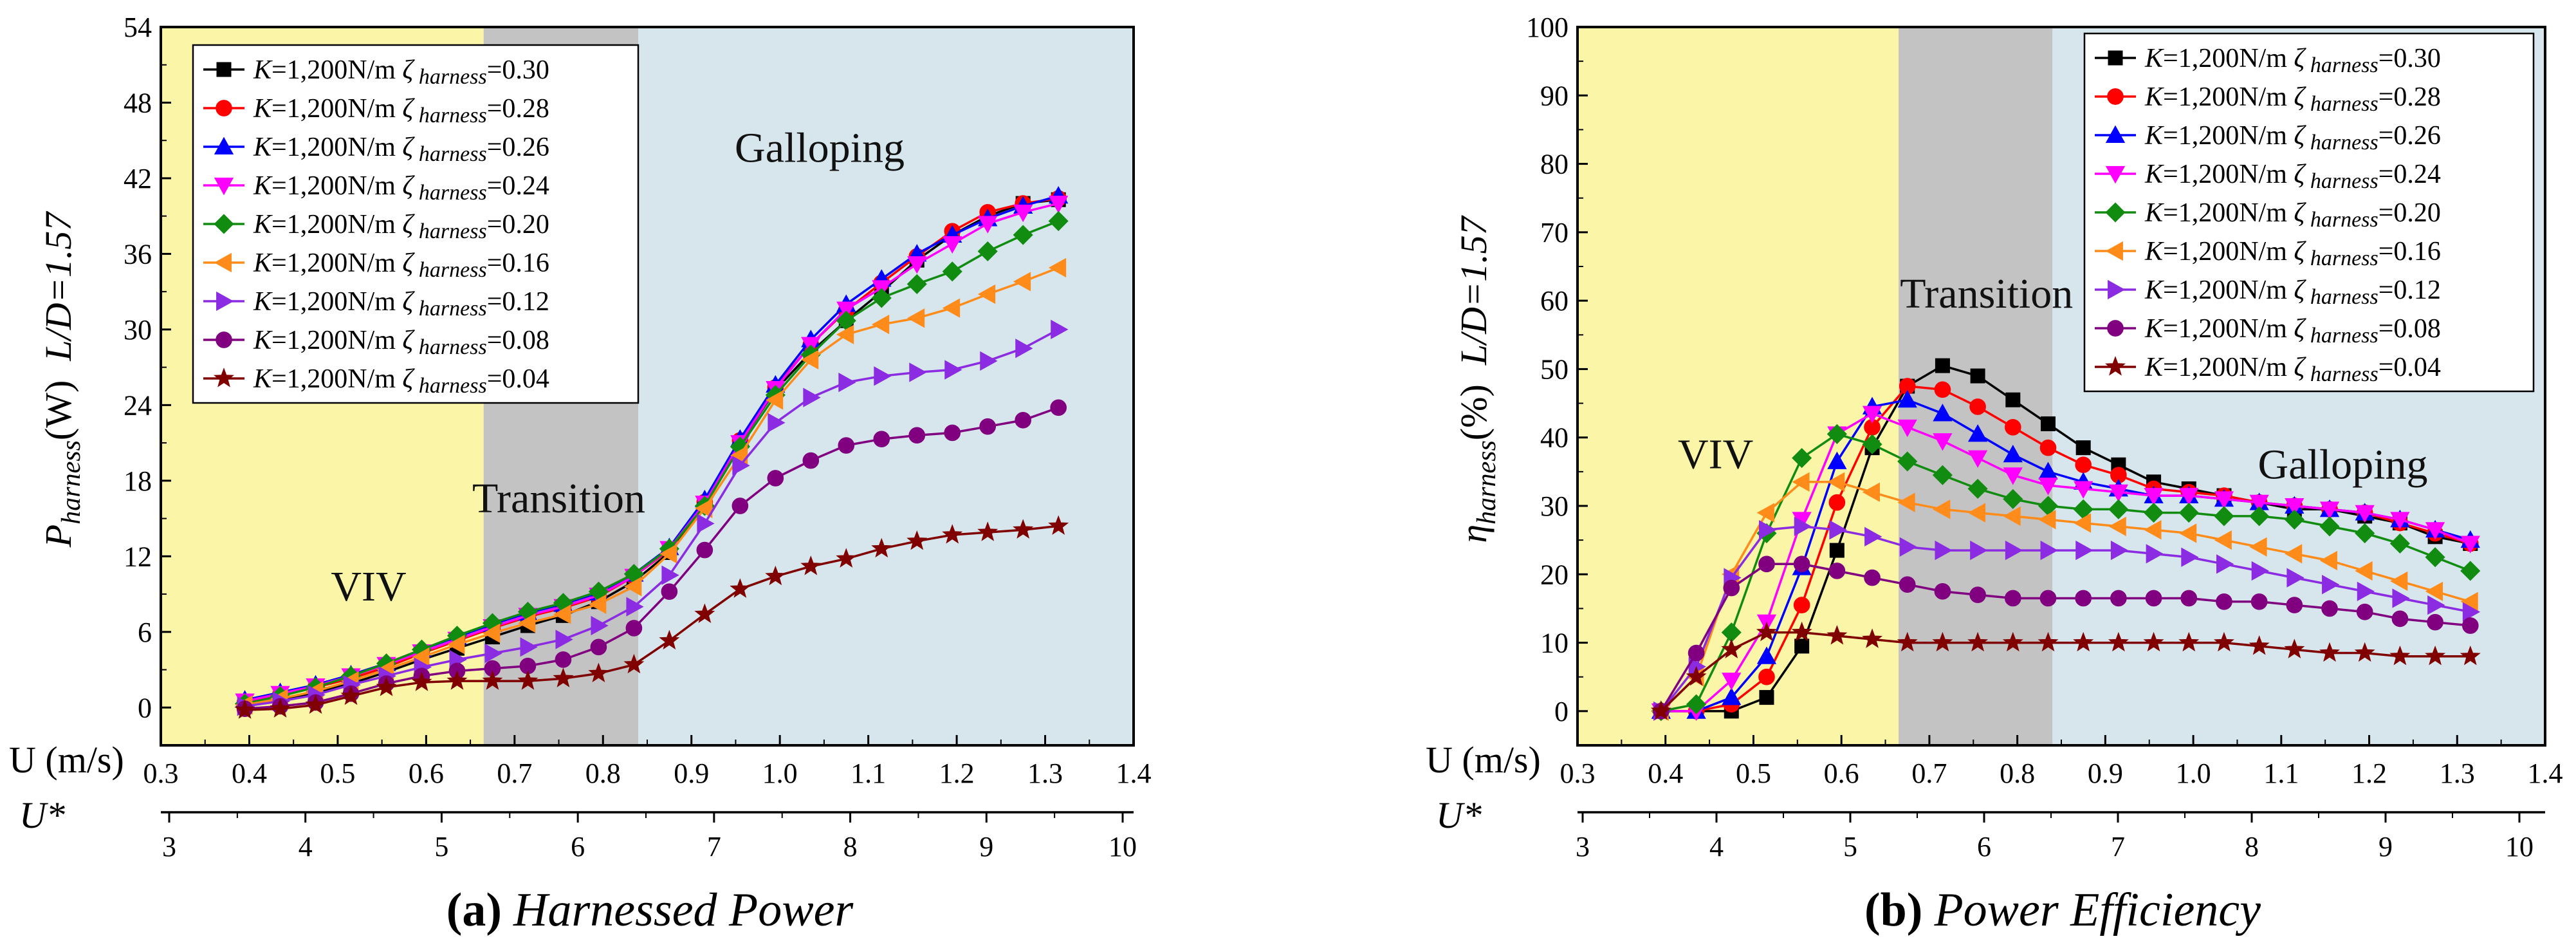 This screenshot has height=950, width=2576. I want to click on x-tick-label: 1.3, so click(1045, 773).